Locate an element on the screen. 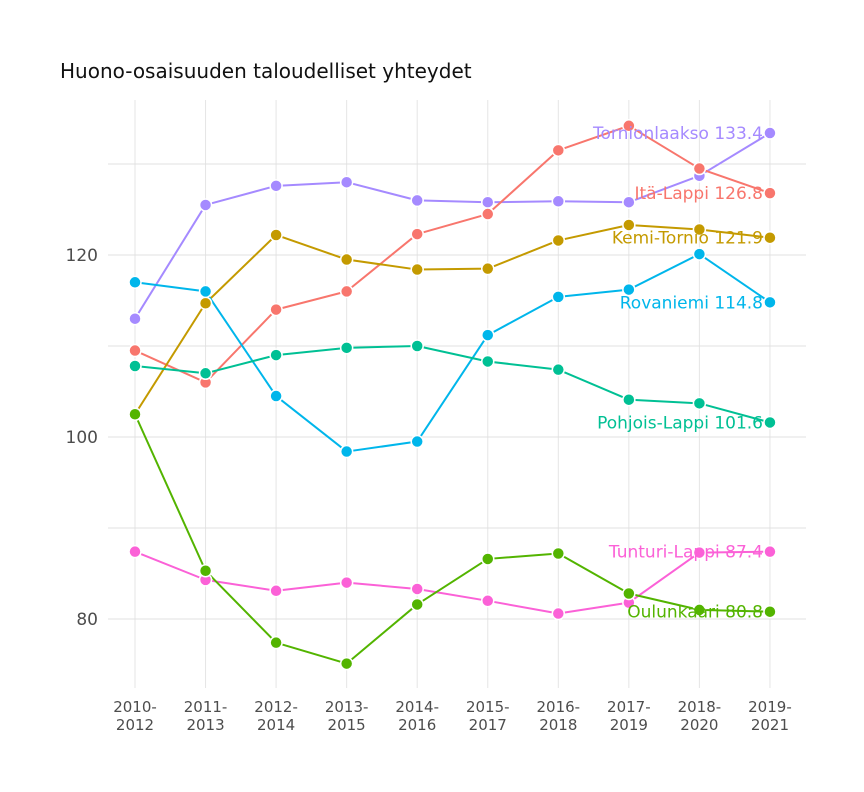 Image resolution: width=864 pixels, height=792 pixels. series-end-label: Oulunkaari 80.8 is located at coordinates (695, 613).